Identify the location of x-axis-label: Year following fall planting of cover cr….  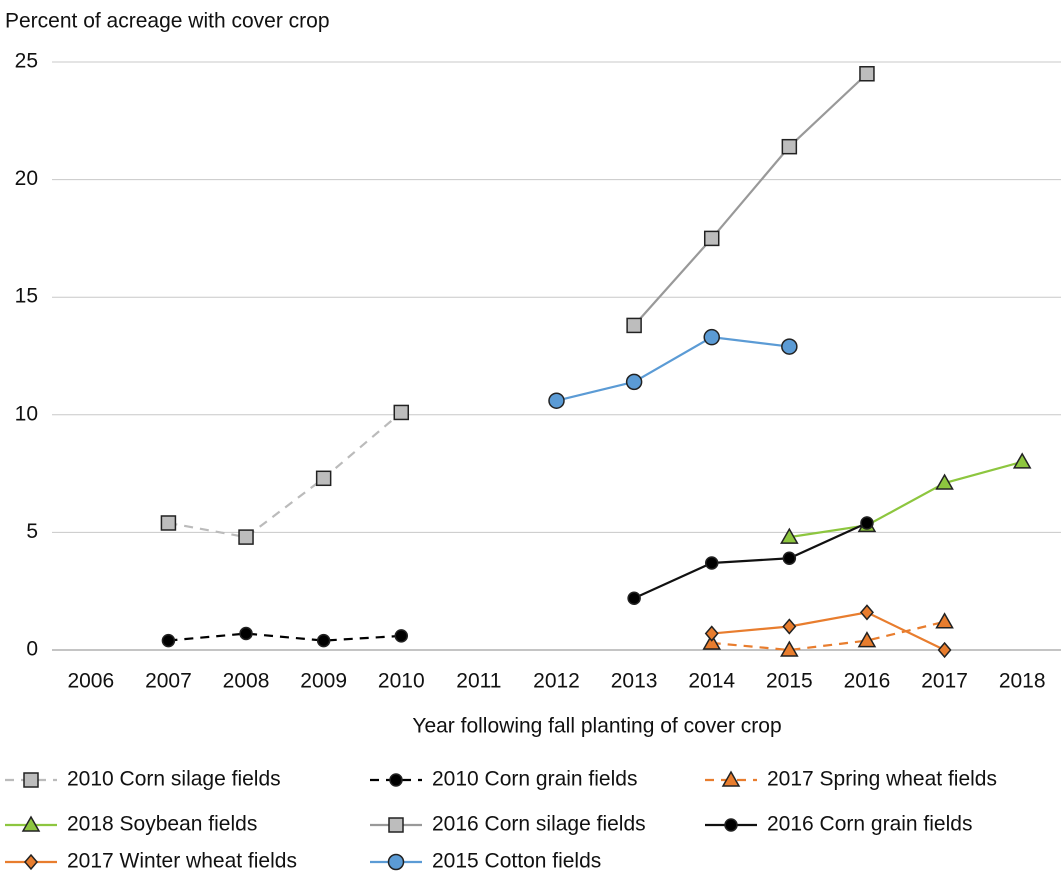
(596, 726).